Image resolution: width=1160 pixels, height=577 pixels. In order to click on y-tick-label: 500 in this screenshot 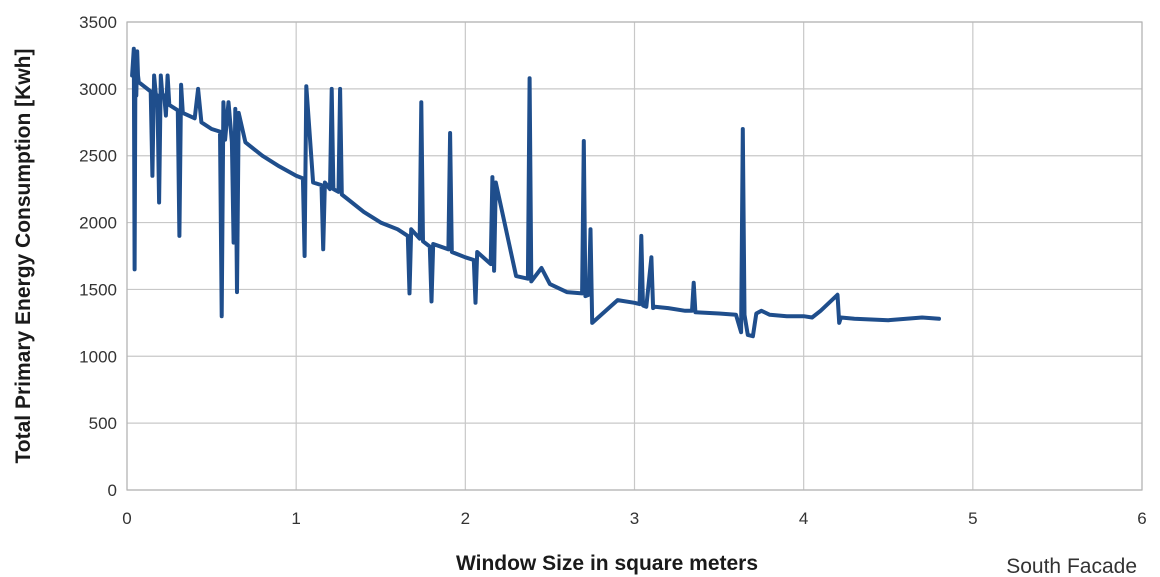, I will do `click(103, 423)`.